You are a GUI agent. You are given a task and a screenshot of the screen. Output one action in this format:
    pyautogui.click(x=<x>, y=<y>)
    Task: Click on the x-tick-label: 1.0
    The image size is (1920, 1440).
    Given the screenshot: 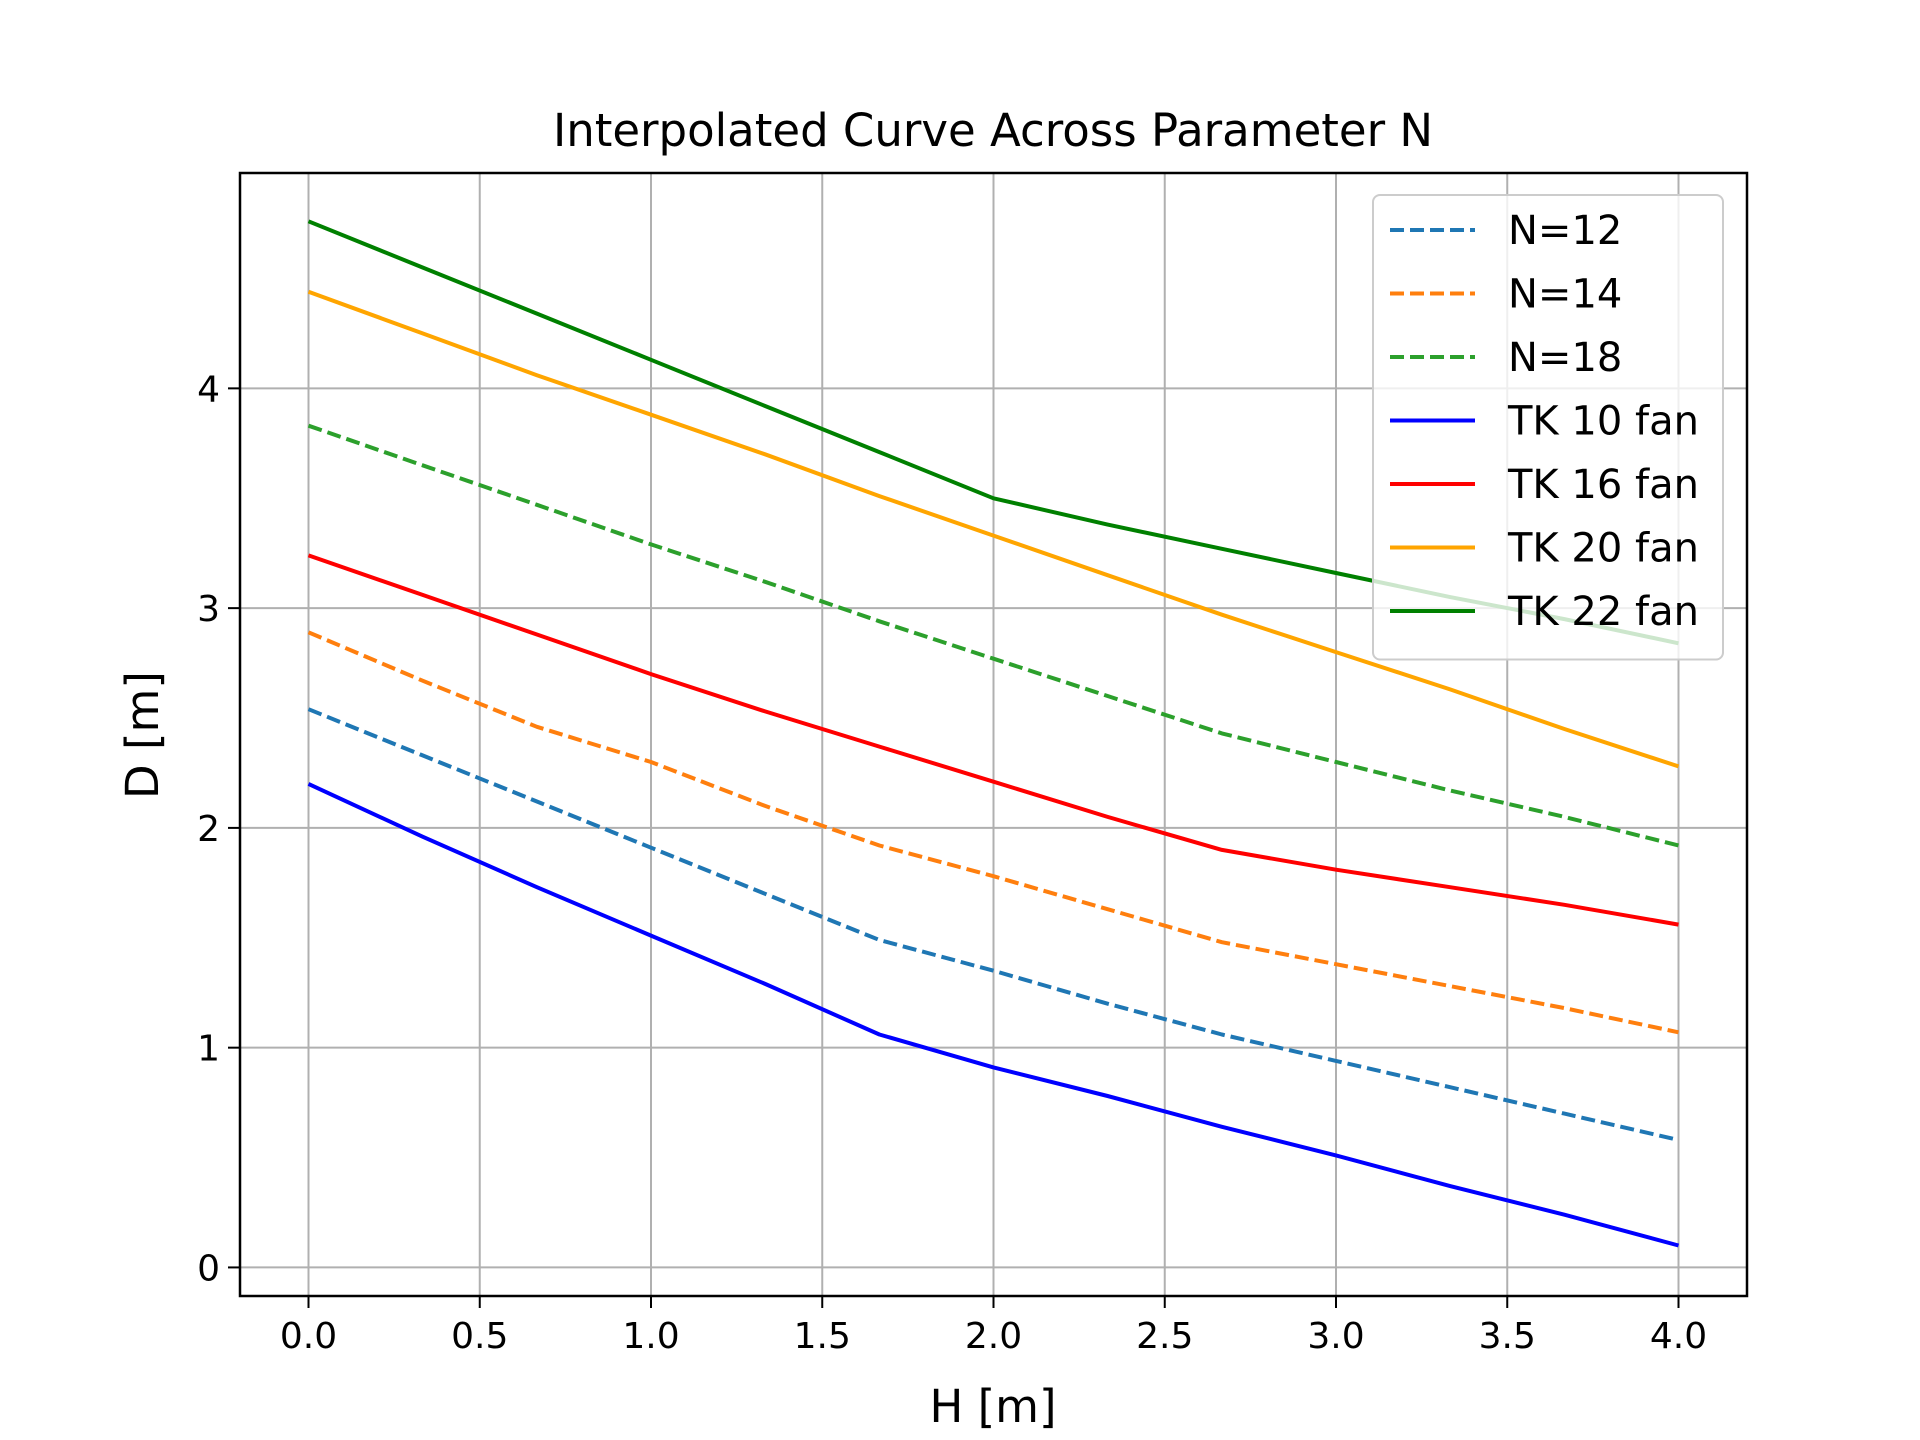 What is the action you would take?
    pyautogui.click(x=650, y=1336)
    